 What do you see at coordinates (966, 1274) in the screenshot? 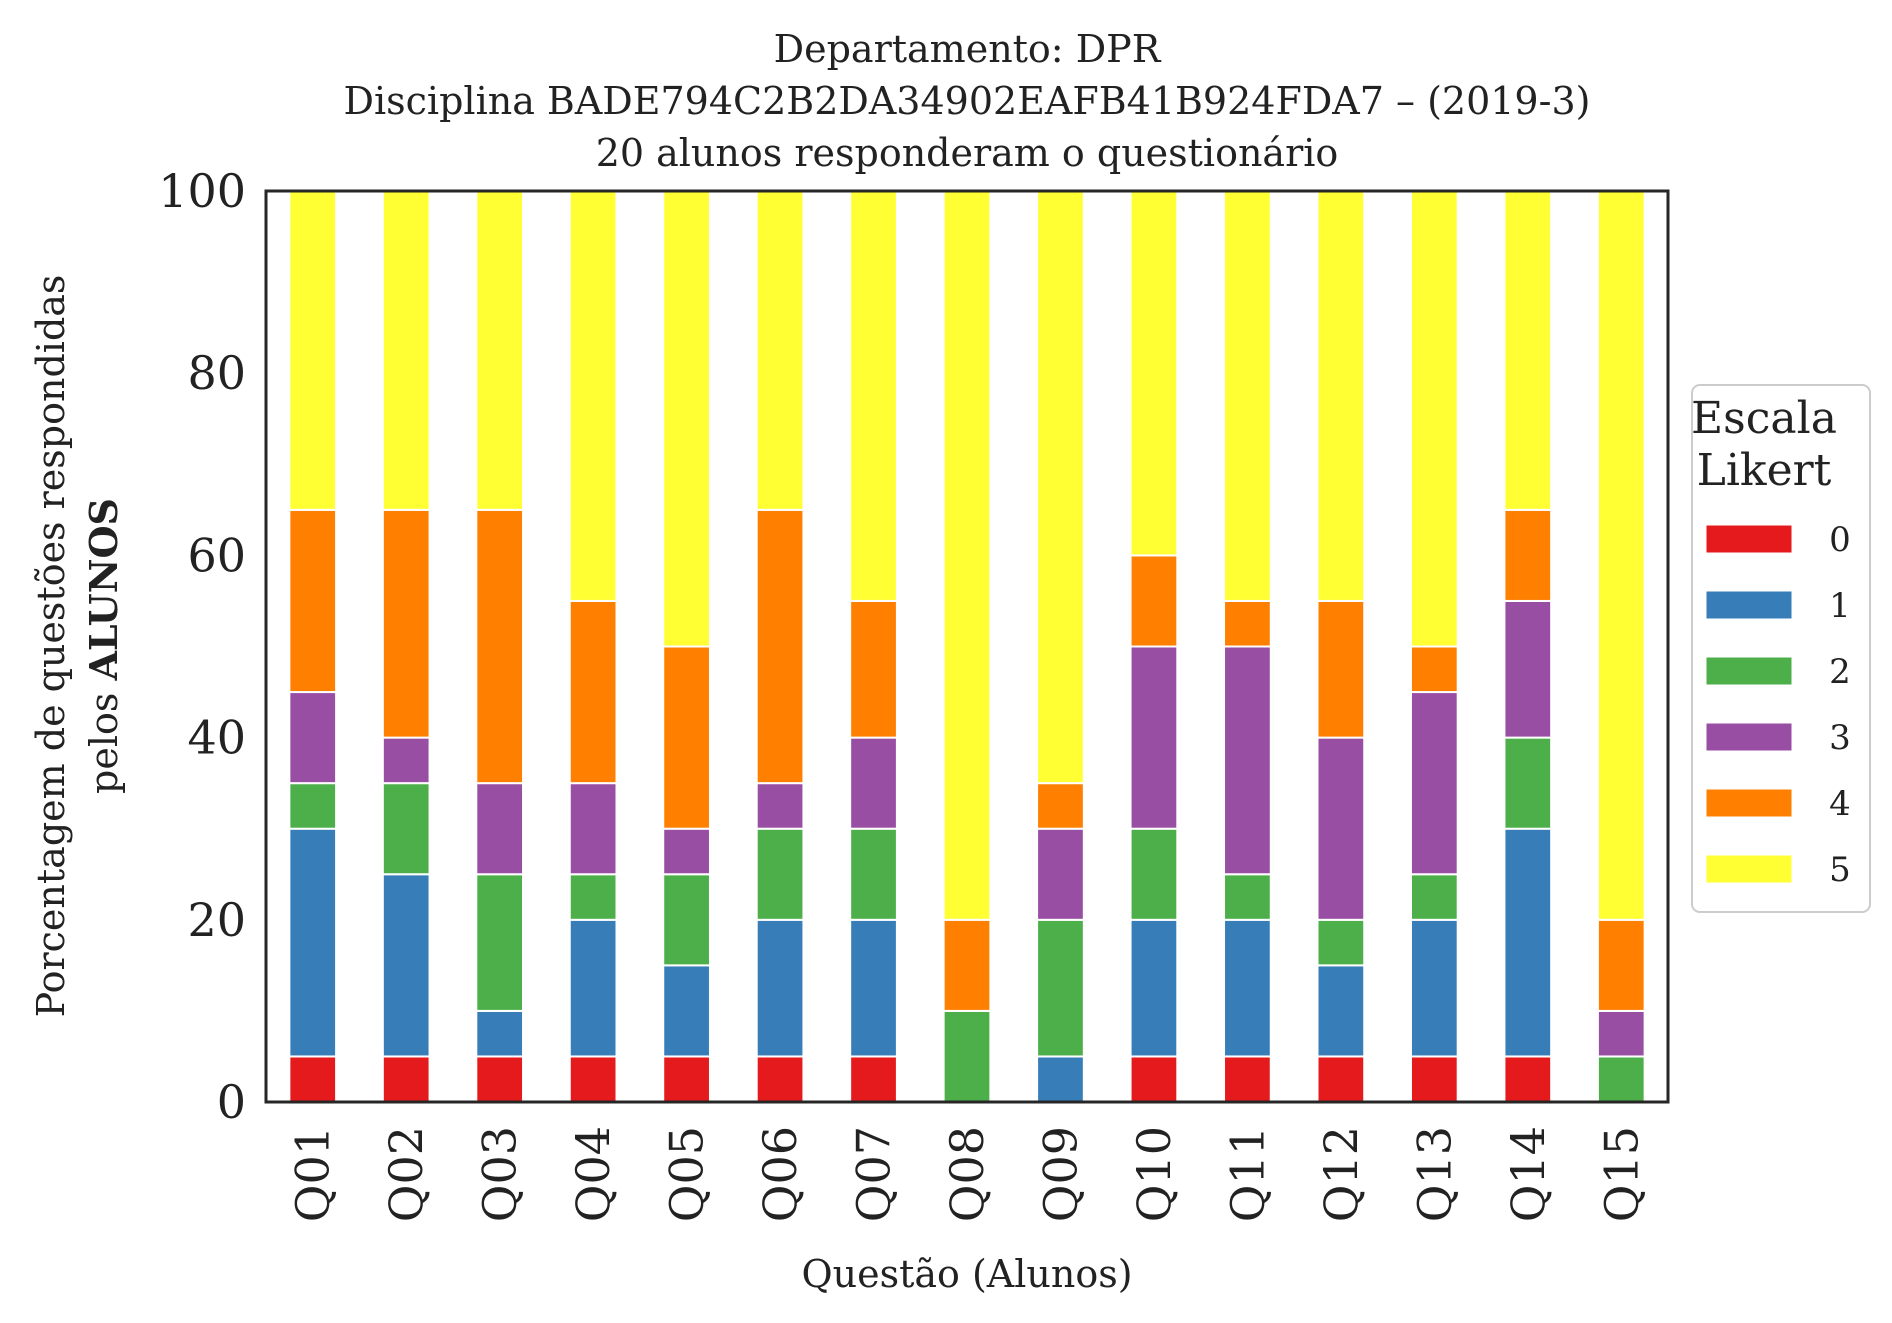
I see `x-axis-label: Questão (Alunos)` at bounding box center [966, 1274].